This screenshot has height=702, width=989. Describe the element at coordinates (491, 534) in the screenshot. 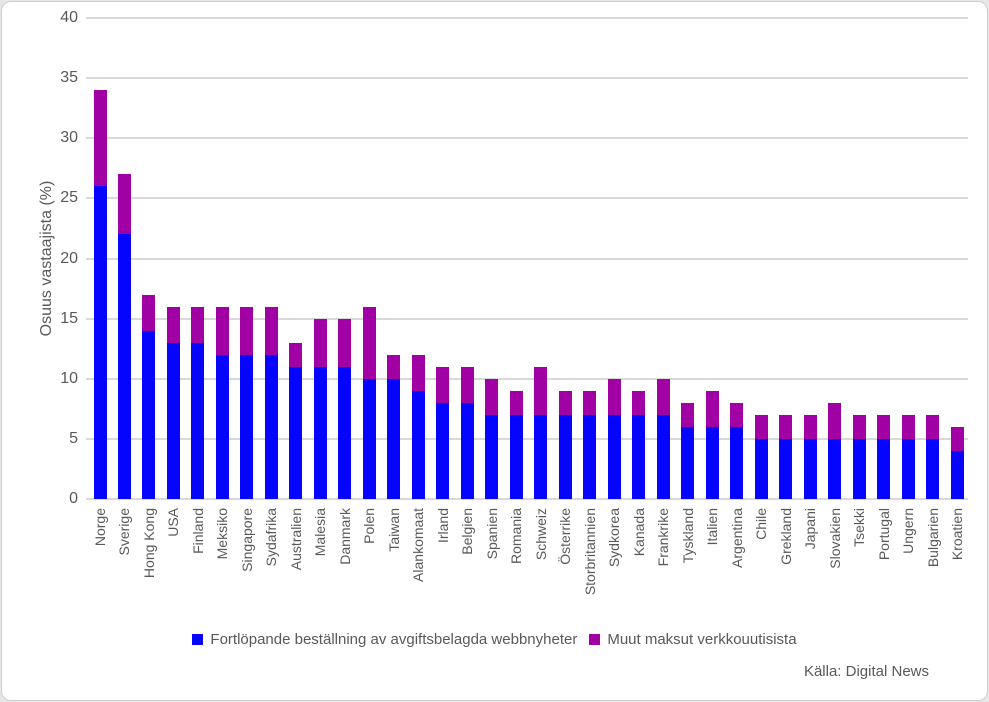

I see `x-axis-label-spanien: Spanien` at that location.